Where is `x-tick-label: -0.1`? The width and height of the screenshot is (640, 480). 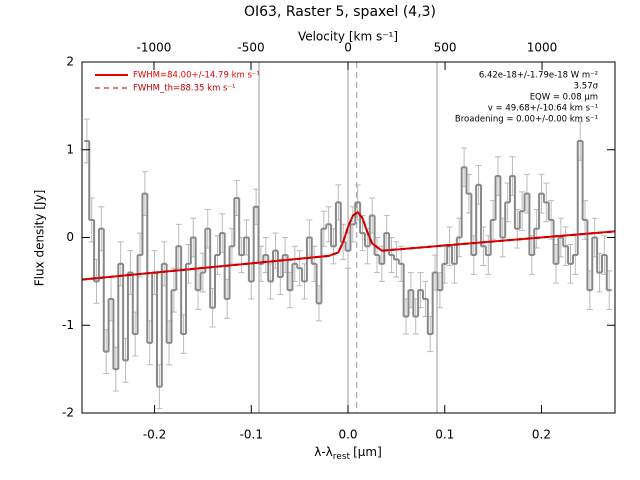
x-tick-label: -0.1 is located at coordinates (251, 435).